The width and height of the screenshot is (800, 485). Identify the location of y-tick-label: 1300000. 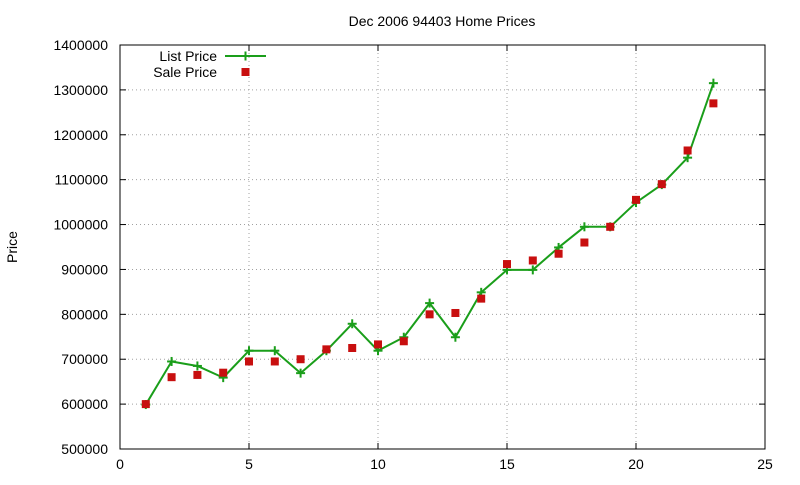
(80, 90).